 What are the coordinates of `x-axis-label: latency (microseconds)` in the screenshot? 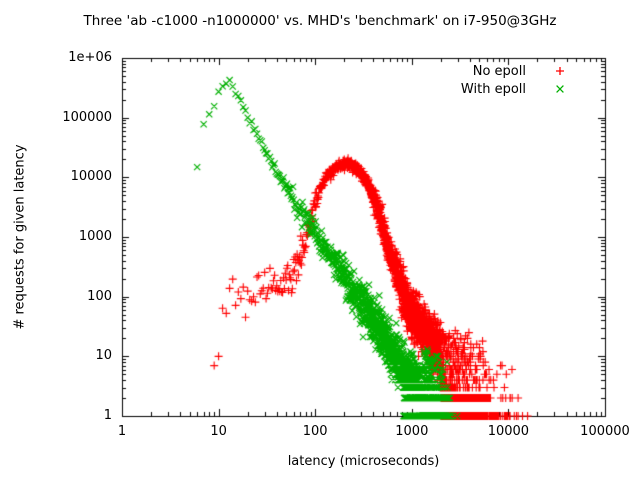 It's located at (363, 461).